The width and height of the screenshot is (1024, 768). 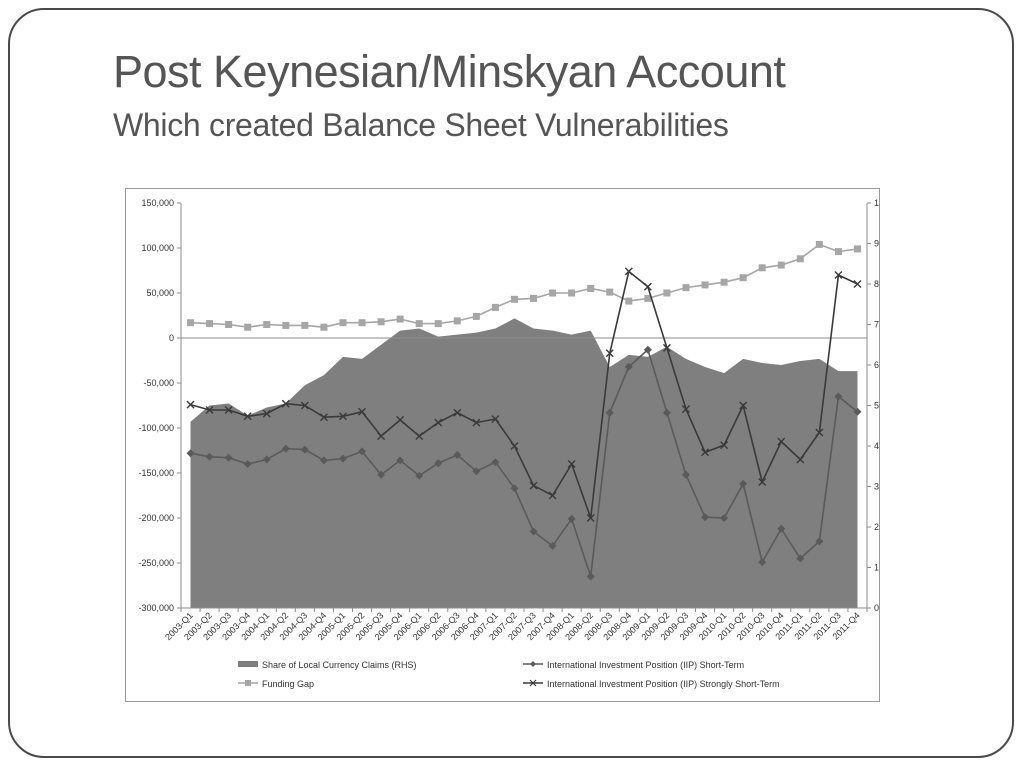 I want to click on y-tick-label: 0, so click(x=171, y=338).